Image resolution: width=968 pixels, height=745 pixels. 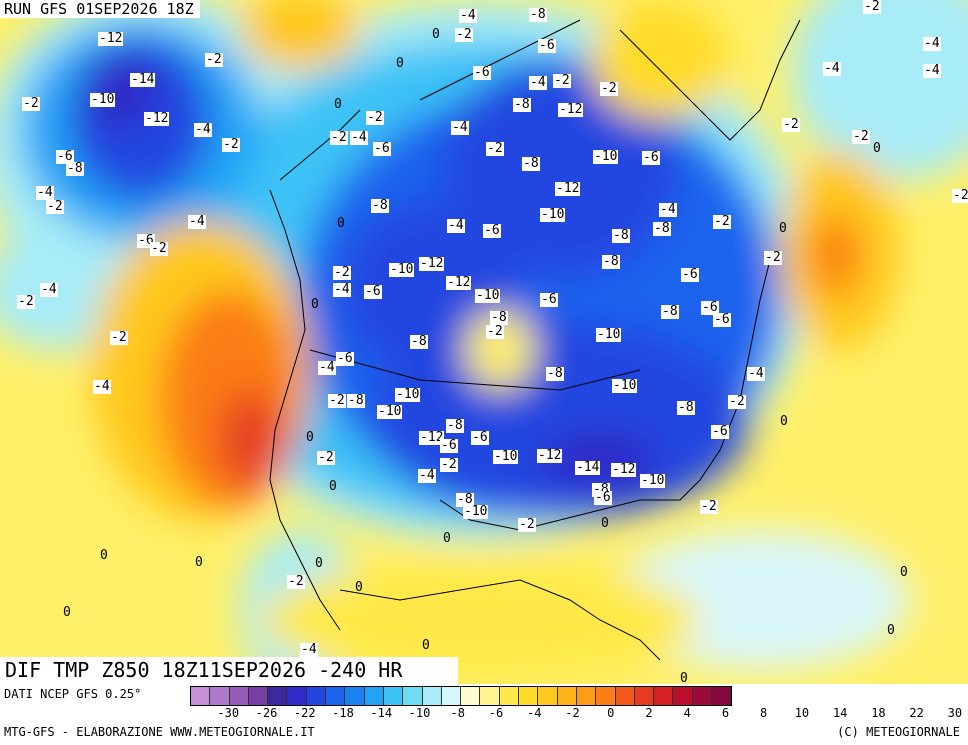 I want to click on legend-tick-label: 14, so click(x=840, y=713).